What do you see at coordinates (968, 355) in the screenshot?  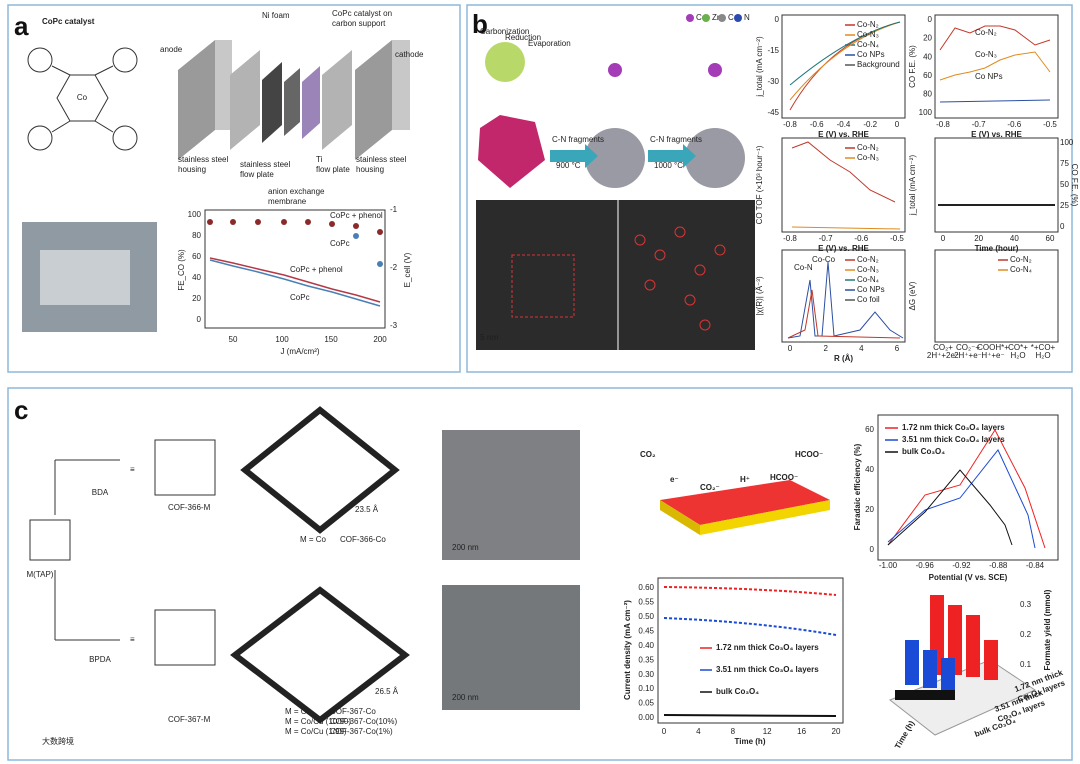 I see `x-tick-label: 2H⁺+e⁻` at bounding box center [968, 355].